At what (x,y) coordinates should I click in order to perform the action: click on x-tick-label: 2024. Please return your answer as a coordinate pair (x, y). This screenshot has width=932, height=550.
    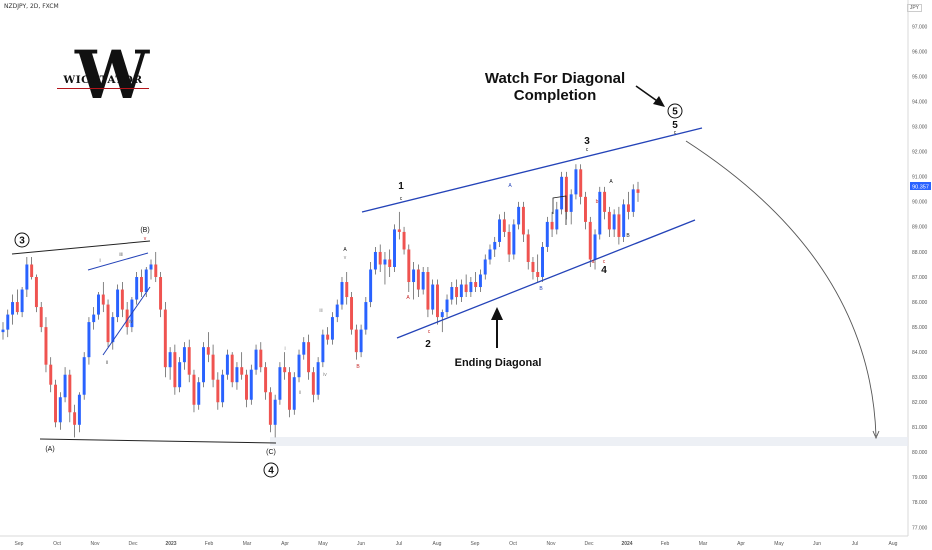
    Looking at the image, I should click on (626, 544).